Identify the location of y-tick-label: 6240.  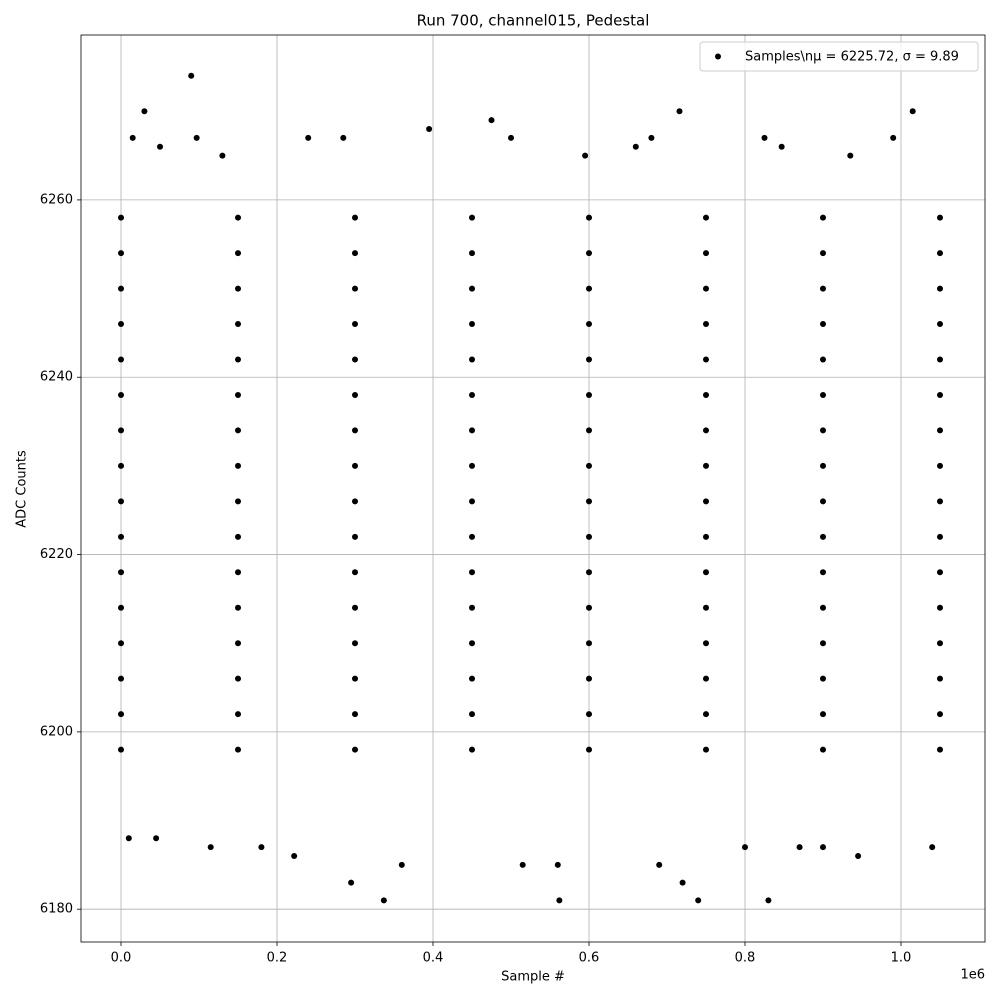
(56, 377).